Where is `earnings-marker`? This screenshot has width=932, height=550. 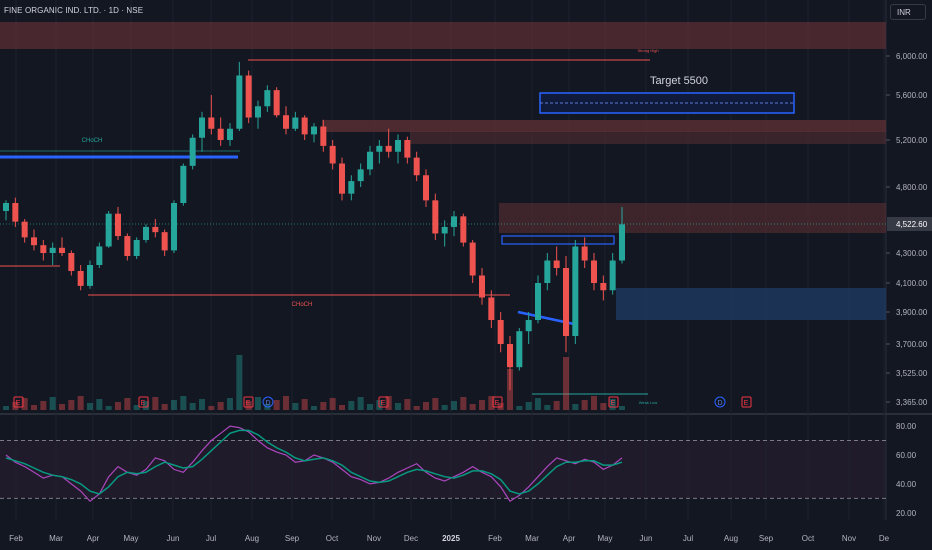 earnings-marker is located at coordinates (18, 402).